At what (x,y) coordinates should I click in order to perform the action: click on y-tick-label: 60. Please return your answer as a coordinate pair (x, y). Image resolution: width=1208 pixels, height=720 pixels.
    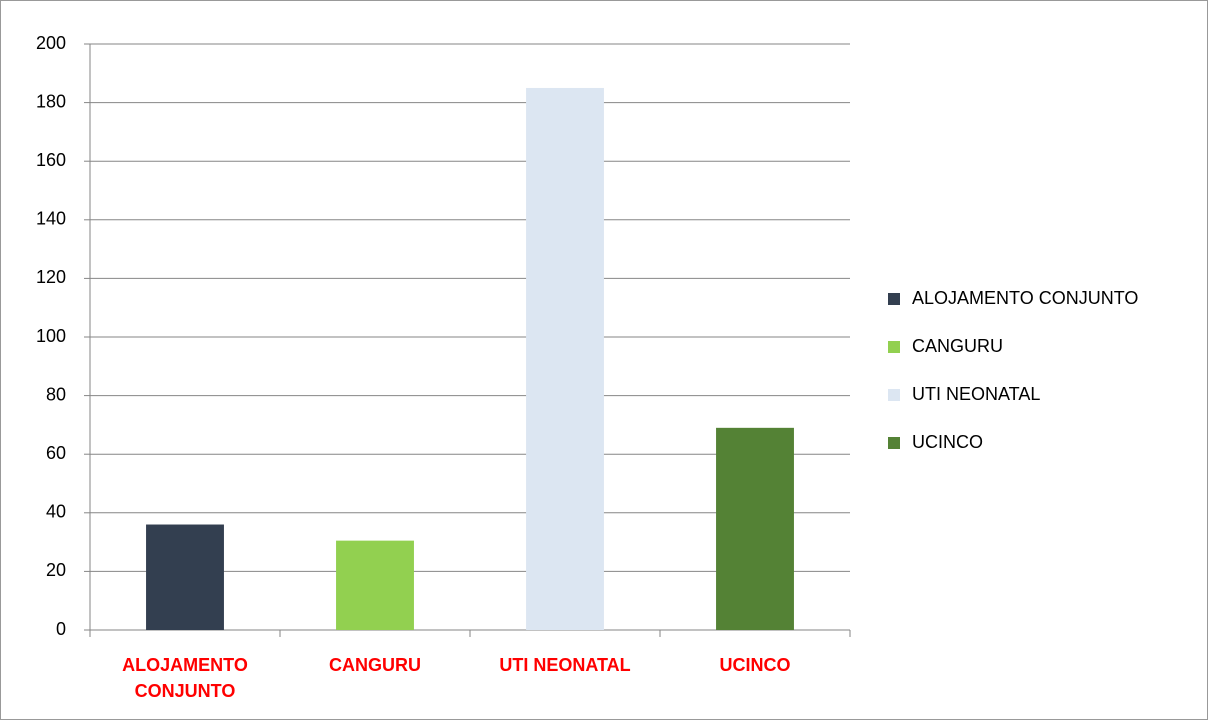
    Looking at the image, I should click on (56, 453).